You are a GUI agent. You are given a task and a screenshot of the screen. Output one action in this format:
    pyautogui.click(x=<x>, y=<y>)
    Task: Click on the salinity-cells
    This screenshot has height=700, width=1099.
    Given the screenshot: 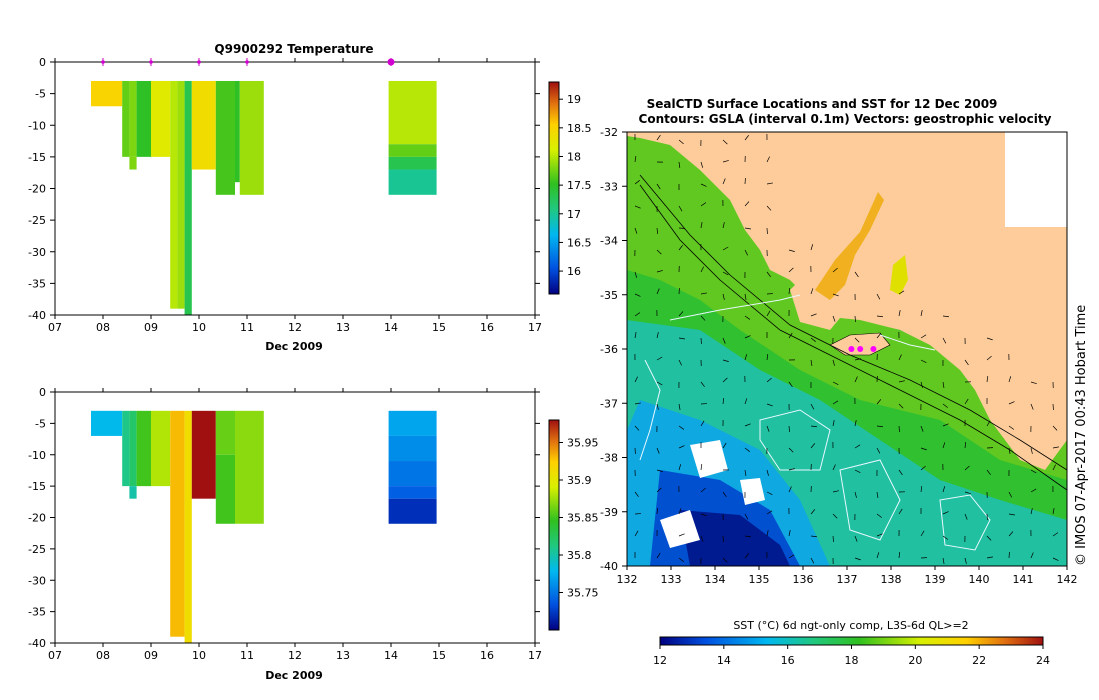 What is the action you would take?
    pyautogui.click(x=264, y=526)
    